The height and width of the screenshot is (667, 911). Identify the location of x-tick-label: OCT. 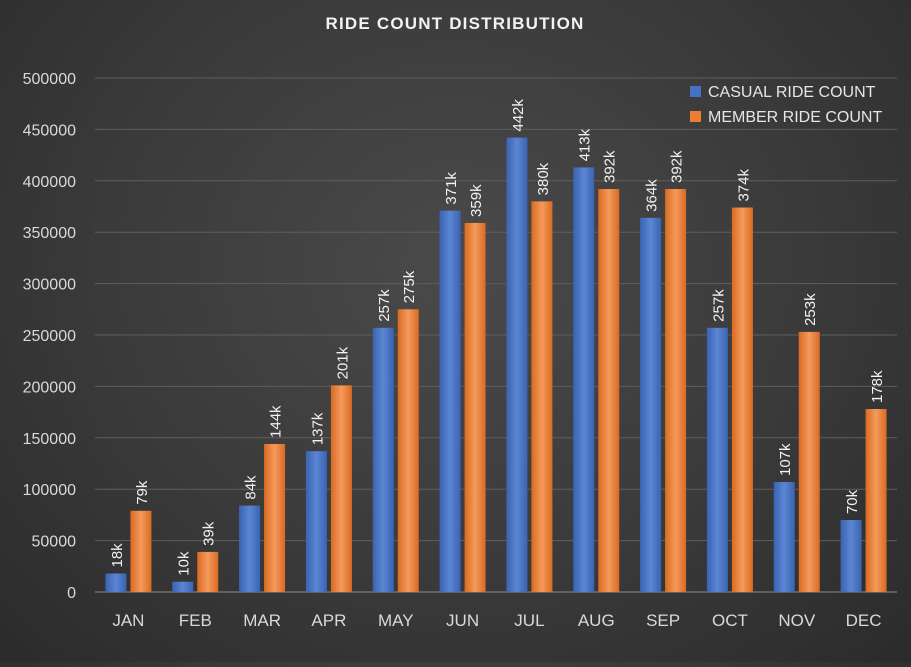
(730, 620).